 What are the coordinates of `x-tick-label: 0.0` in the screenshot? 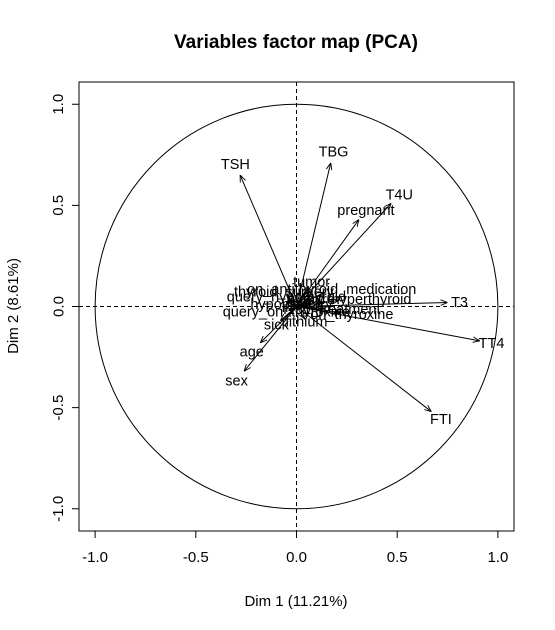 It's located at (296, 557).